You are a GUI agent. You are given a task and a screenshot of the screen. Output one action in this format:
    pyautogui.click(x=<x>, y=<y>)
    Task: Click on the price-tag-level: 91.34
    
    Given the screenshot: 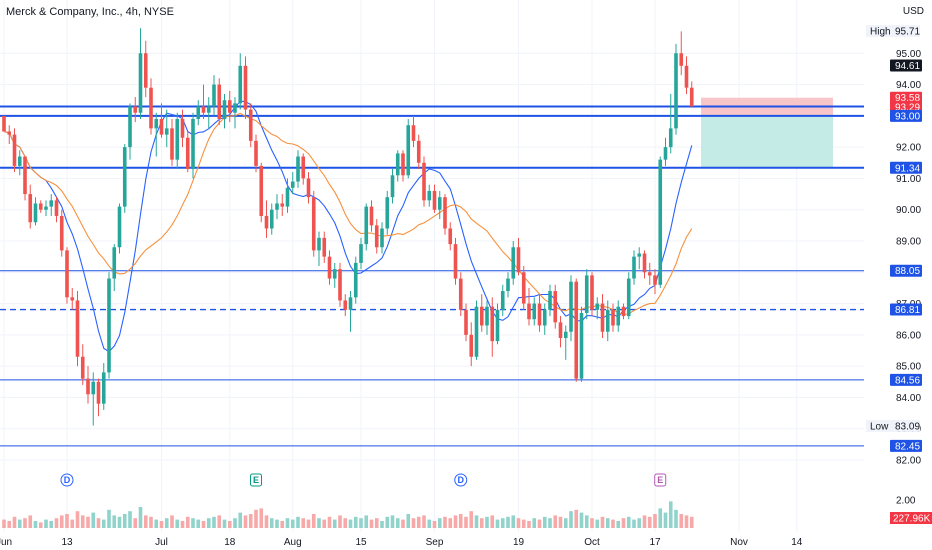 What is the action you would take?
    pyautogui.click(x=906, y=167)
    